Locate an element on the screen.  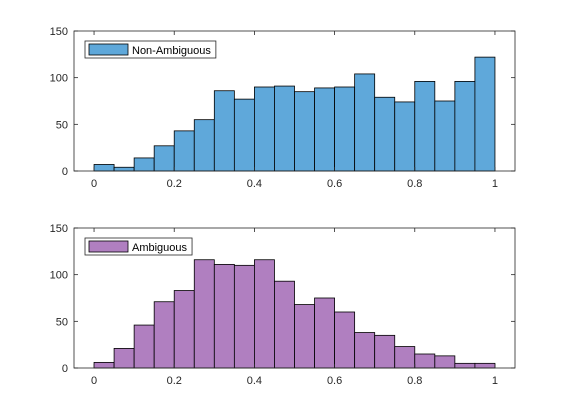
legend-label: Ambiguous is located at coordinates (160, 248).